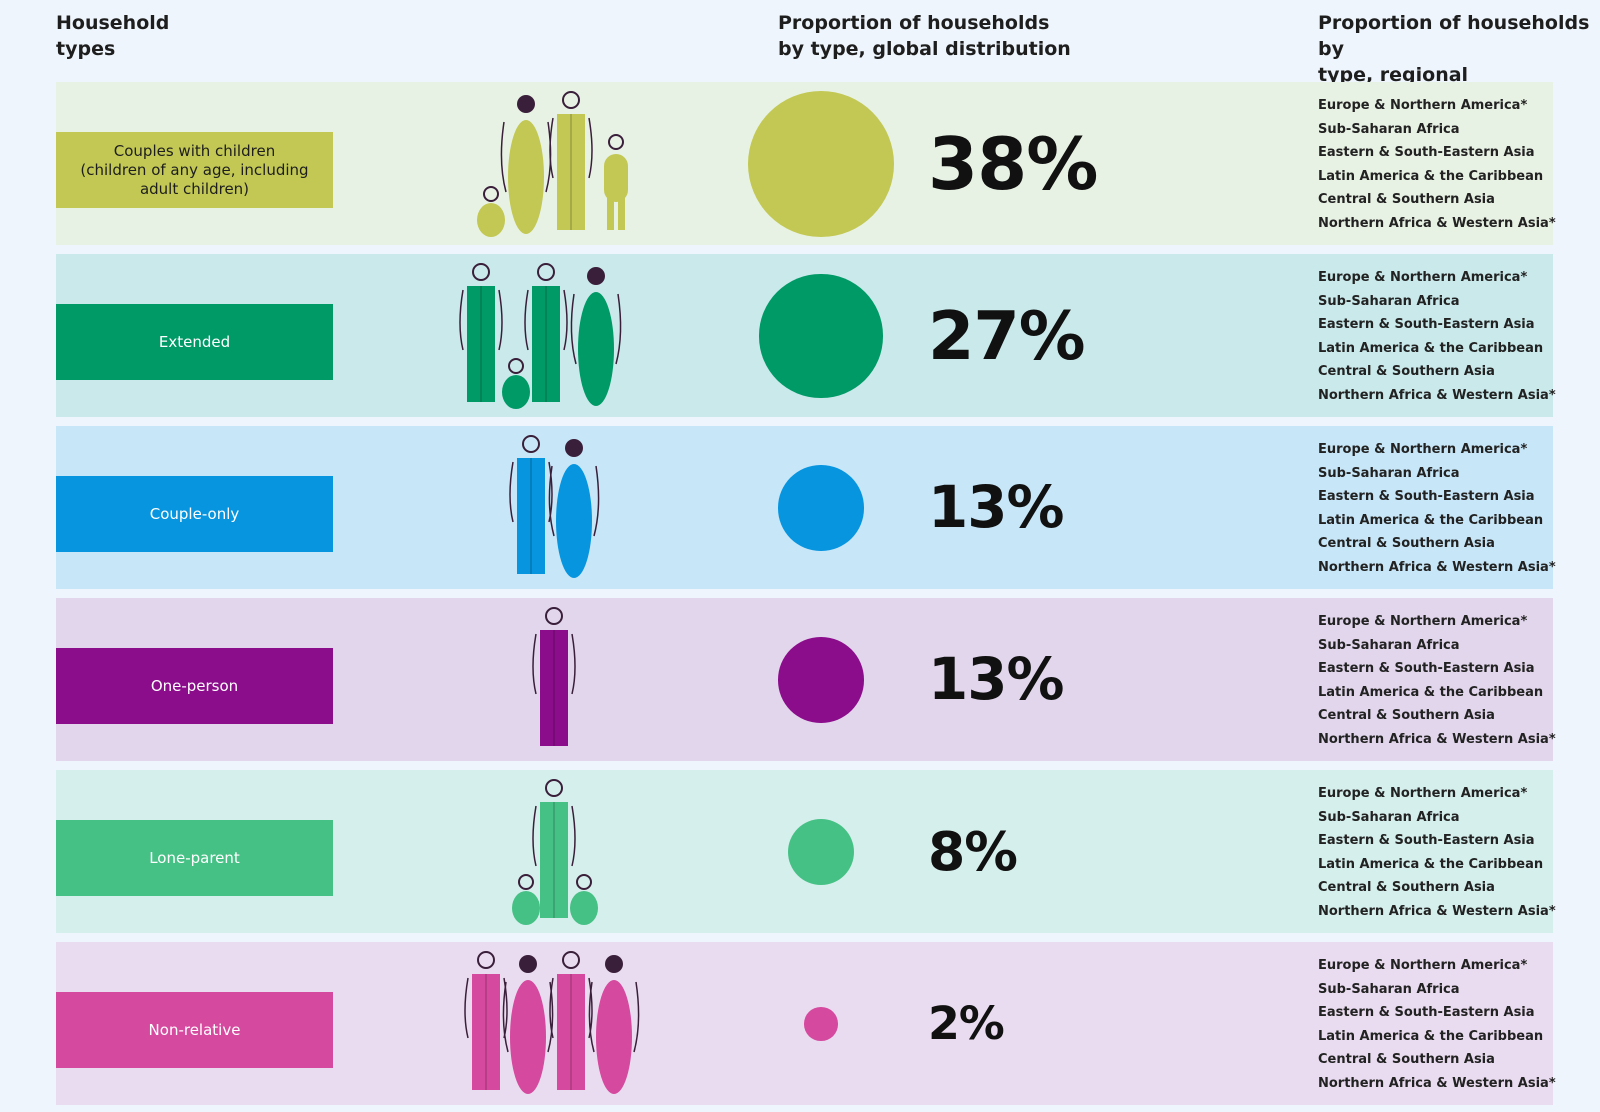 The height and width of the screenshot is (1112, 1600). Describe the element at coordinates (1007, 335) in the screenshot. I see `percentage-label: 27%` at that location.